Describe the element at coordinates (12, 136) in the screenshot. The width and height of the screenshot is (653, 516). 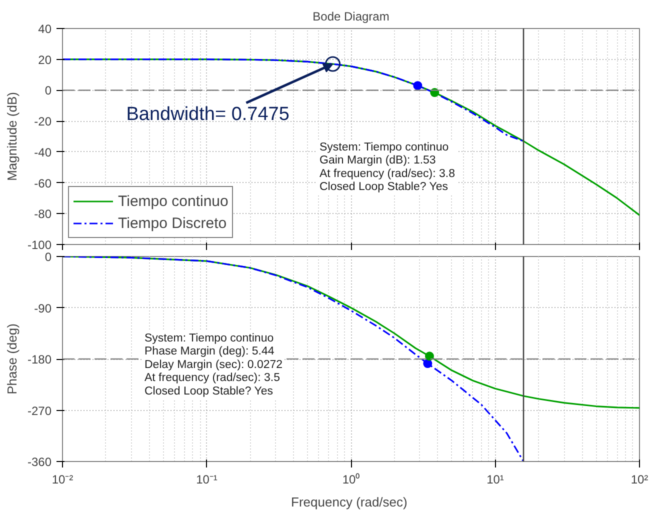
I see `y-axis-title: Magnitude (dB)` at that location.